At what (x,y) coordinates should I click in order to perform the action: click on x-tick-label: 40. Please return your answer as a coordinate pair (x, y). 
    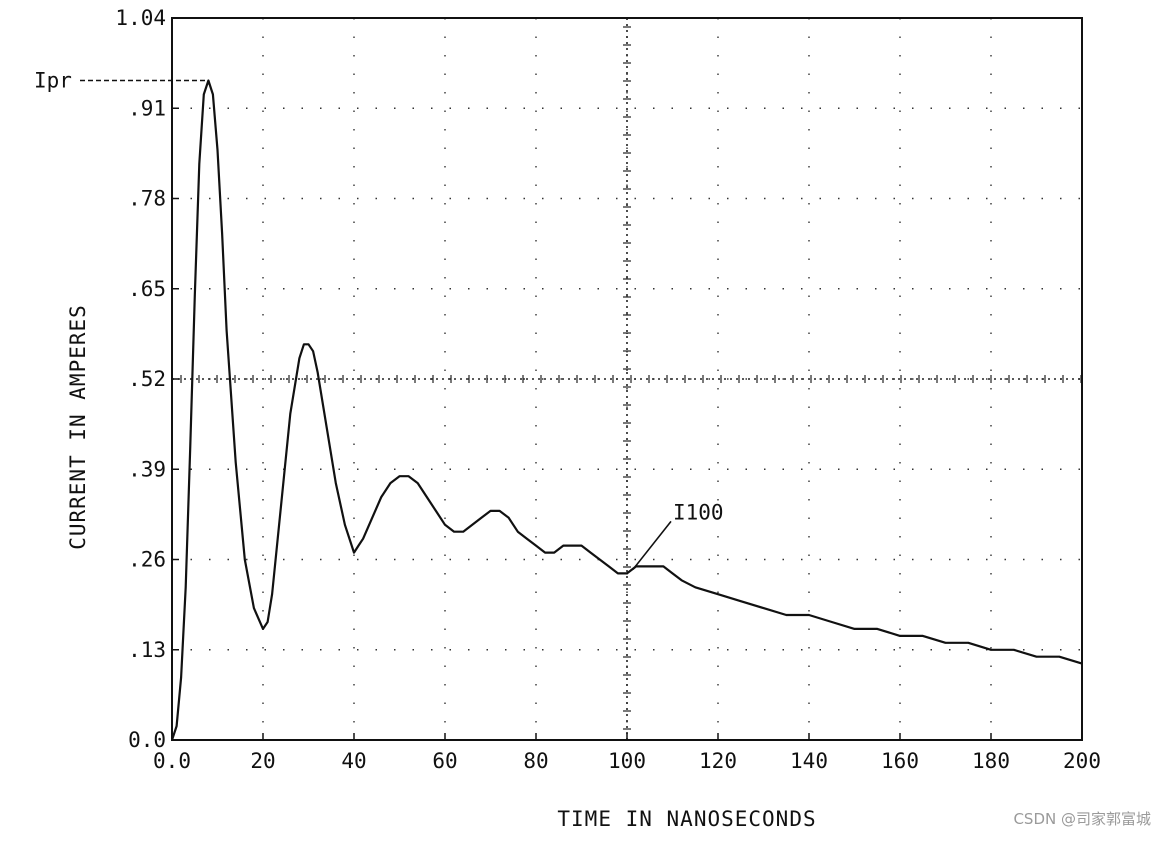
    Looking at the image, I should click on (353, 761).